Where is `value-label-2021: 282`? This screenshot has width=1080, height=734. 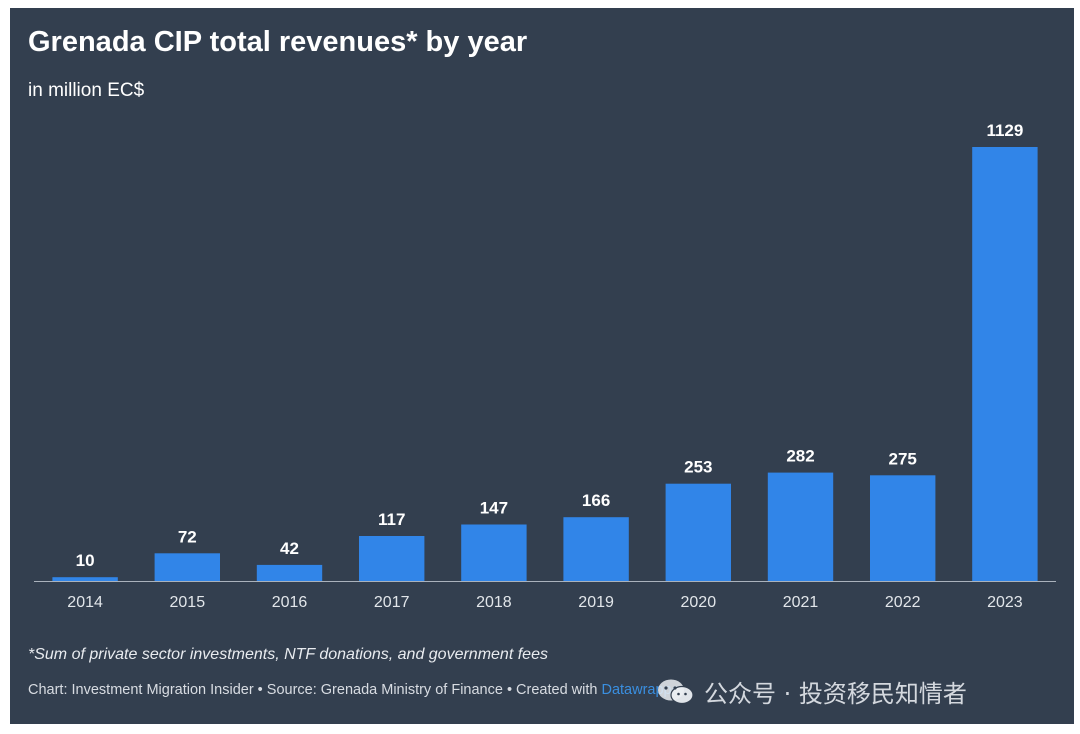 value-label-2021: 282 is located at coordinates (800, 456).